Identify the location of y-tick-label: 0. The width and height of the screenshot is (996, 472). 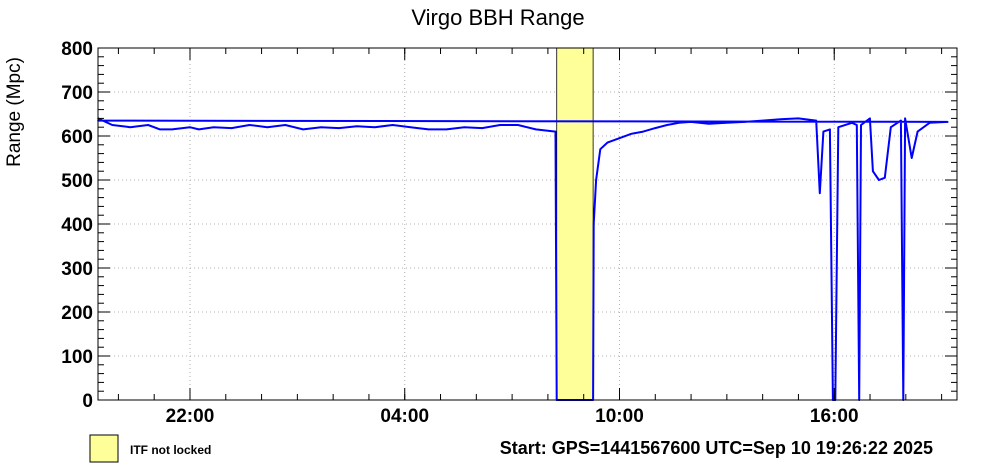
(87, 401).